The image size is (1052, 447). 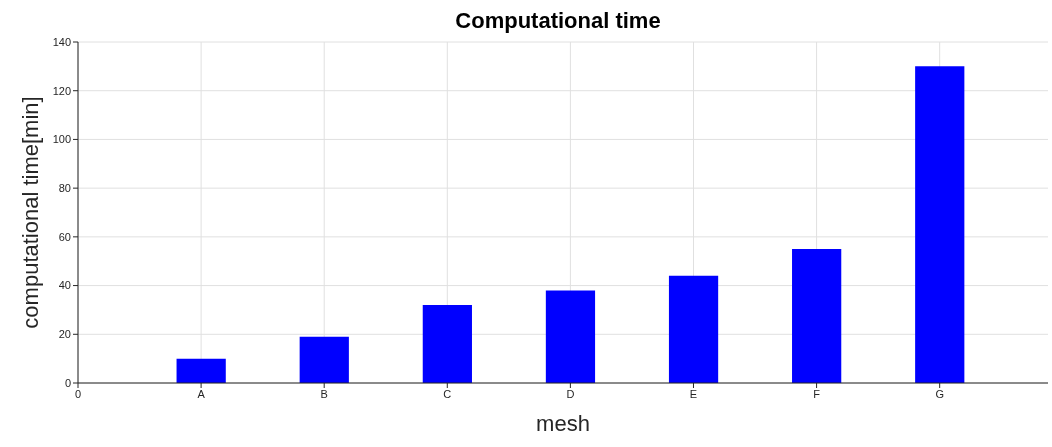 What do you see at coordinates (64, 285) in the screenshot?
I see `y-tick-label: 40` at bounding box center [64, 285].